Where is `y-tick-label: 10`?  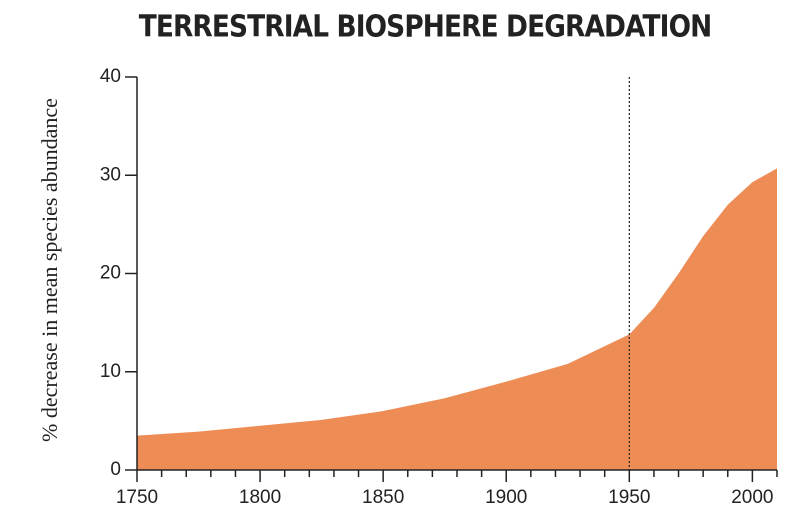
y-tick-label: 10 is located at coordinates (110, 371).